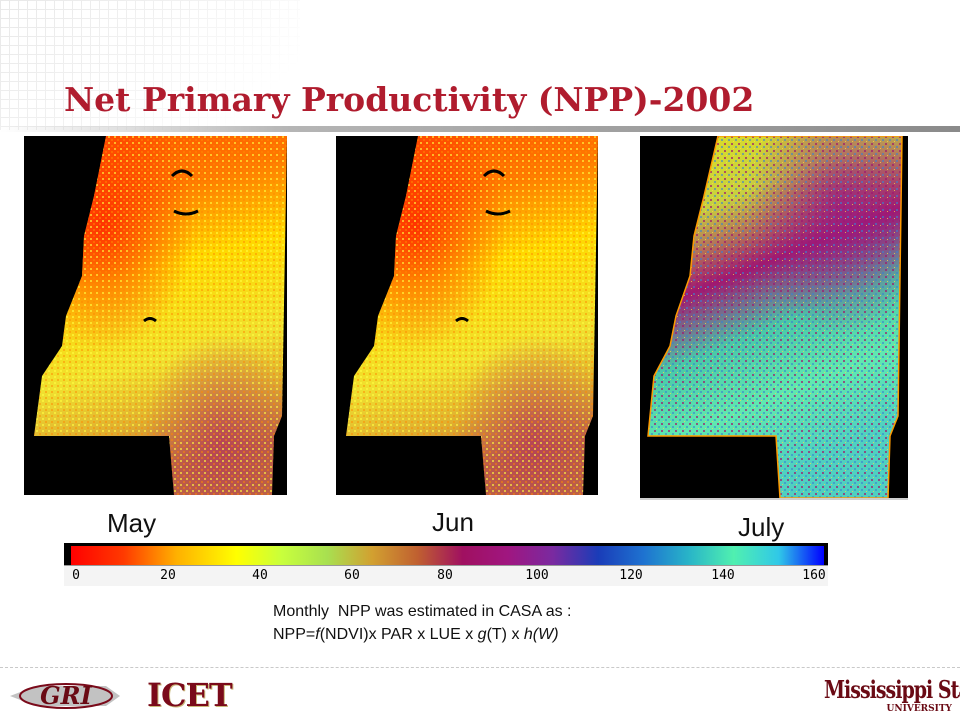 Image resolution: width=960 pixels, height=720 pixels. What do you see at coordinates (482, 634) in the screenshot?
I see `formula-g: g` at bounding box center [482, 634].